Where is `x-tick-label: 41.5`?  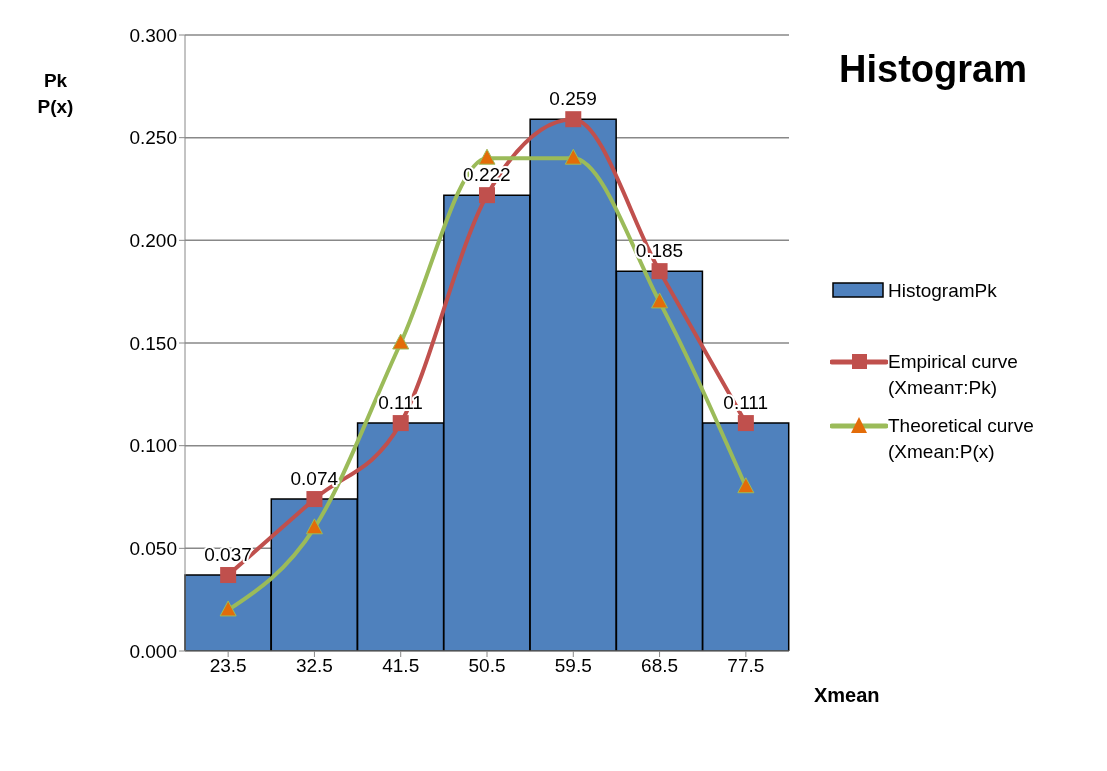 x-tick-label: 41.5 is located at coordinates (401, 666).